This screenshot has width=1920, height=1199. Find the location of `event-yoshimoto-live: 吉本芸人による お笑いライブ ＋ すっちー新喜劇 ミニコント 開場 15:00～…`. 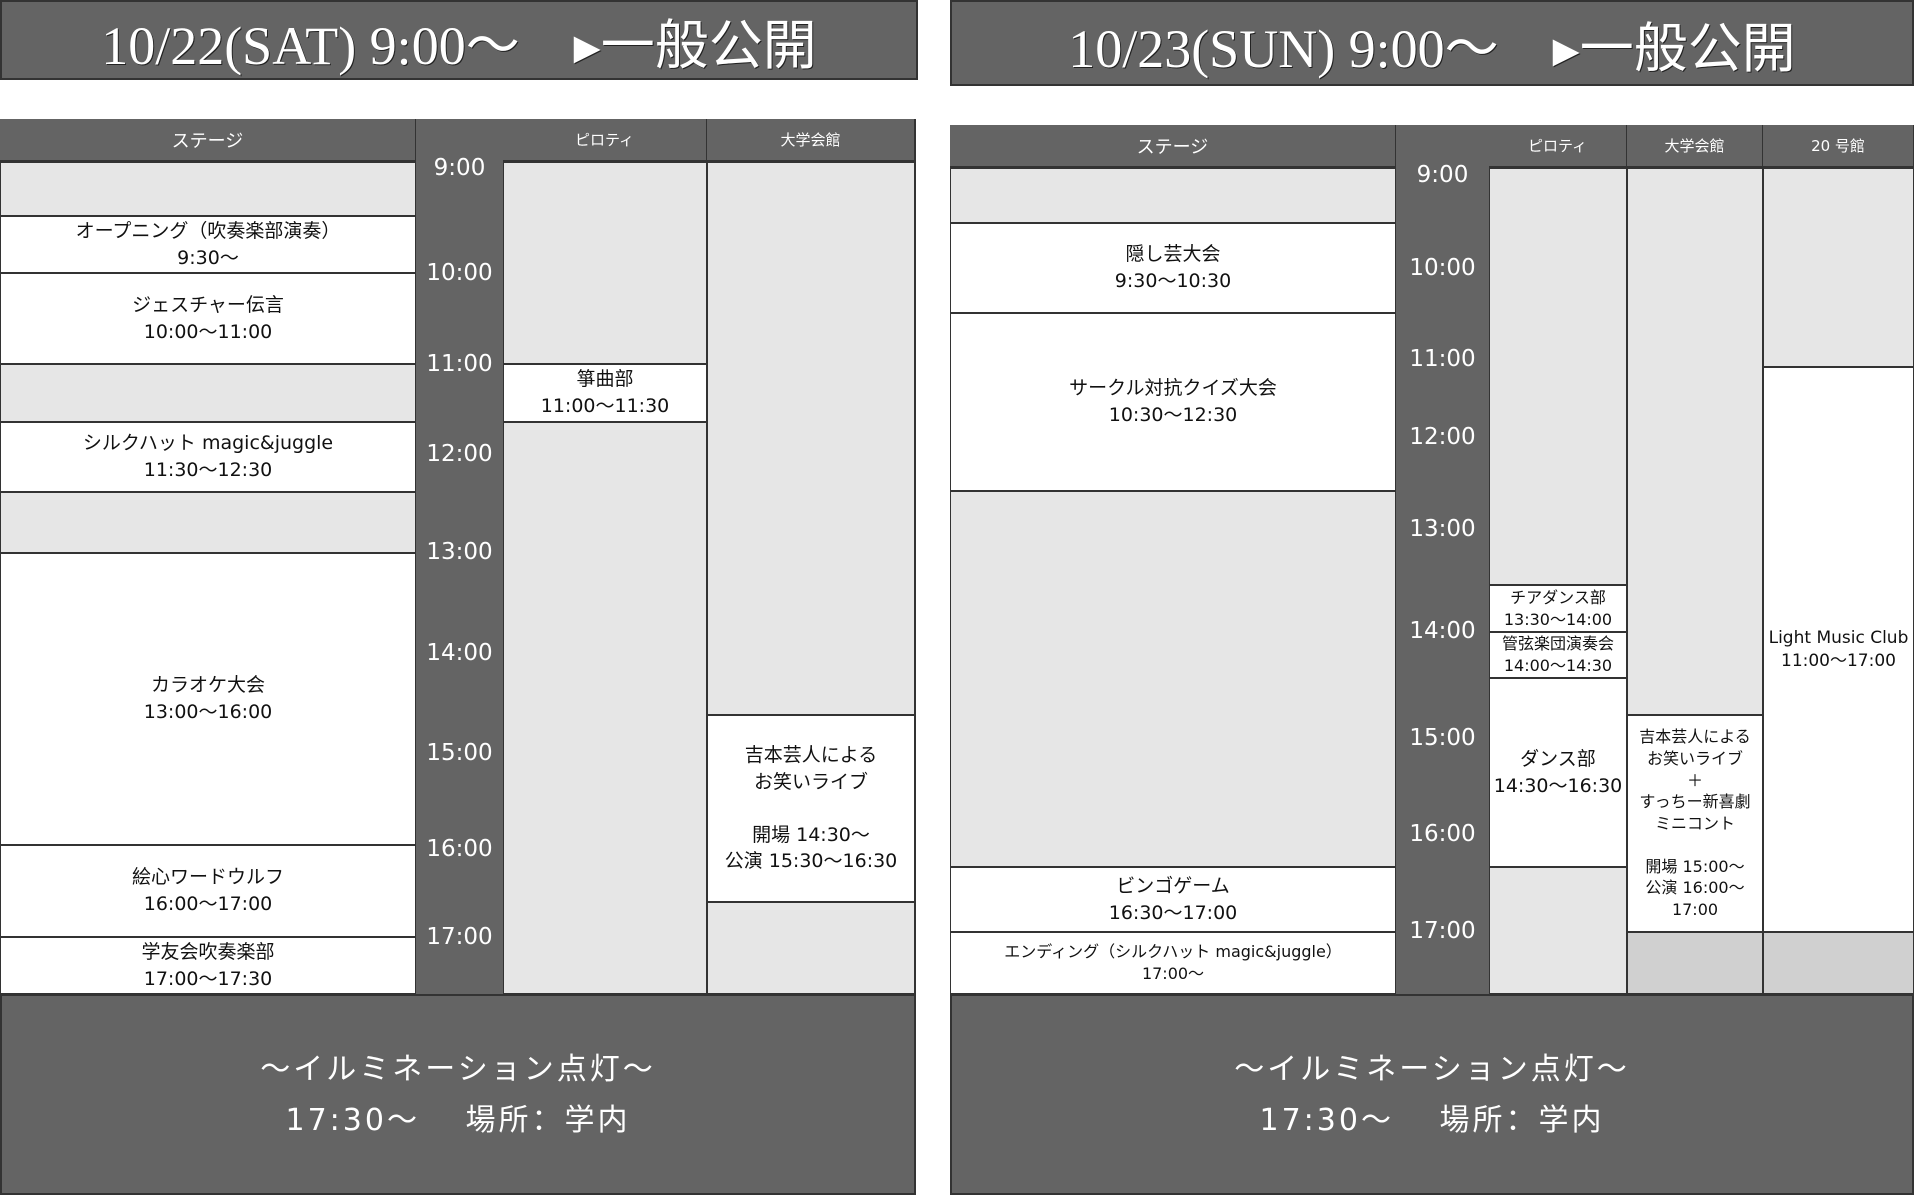

event-yoshimoto-live: 吉本芸人による お笑いライブ ＋ すっちー新喜劇 ミニコント 開場 15:00～… is located at coordinates (1695, 823).